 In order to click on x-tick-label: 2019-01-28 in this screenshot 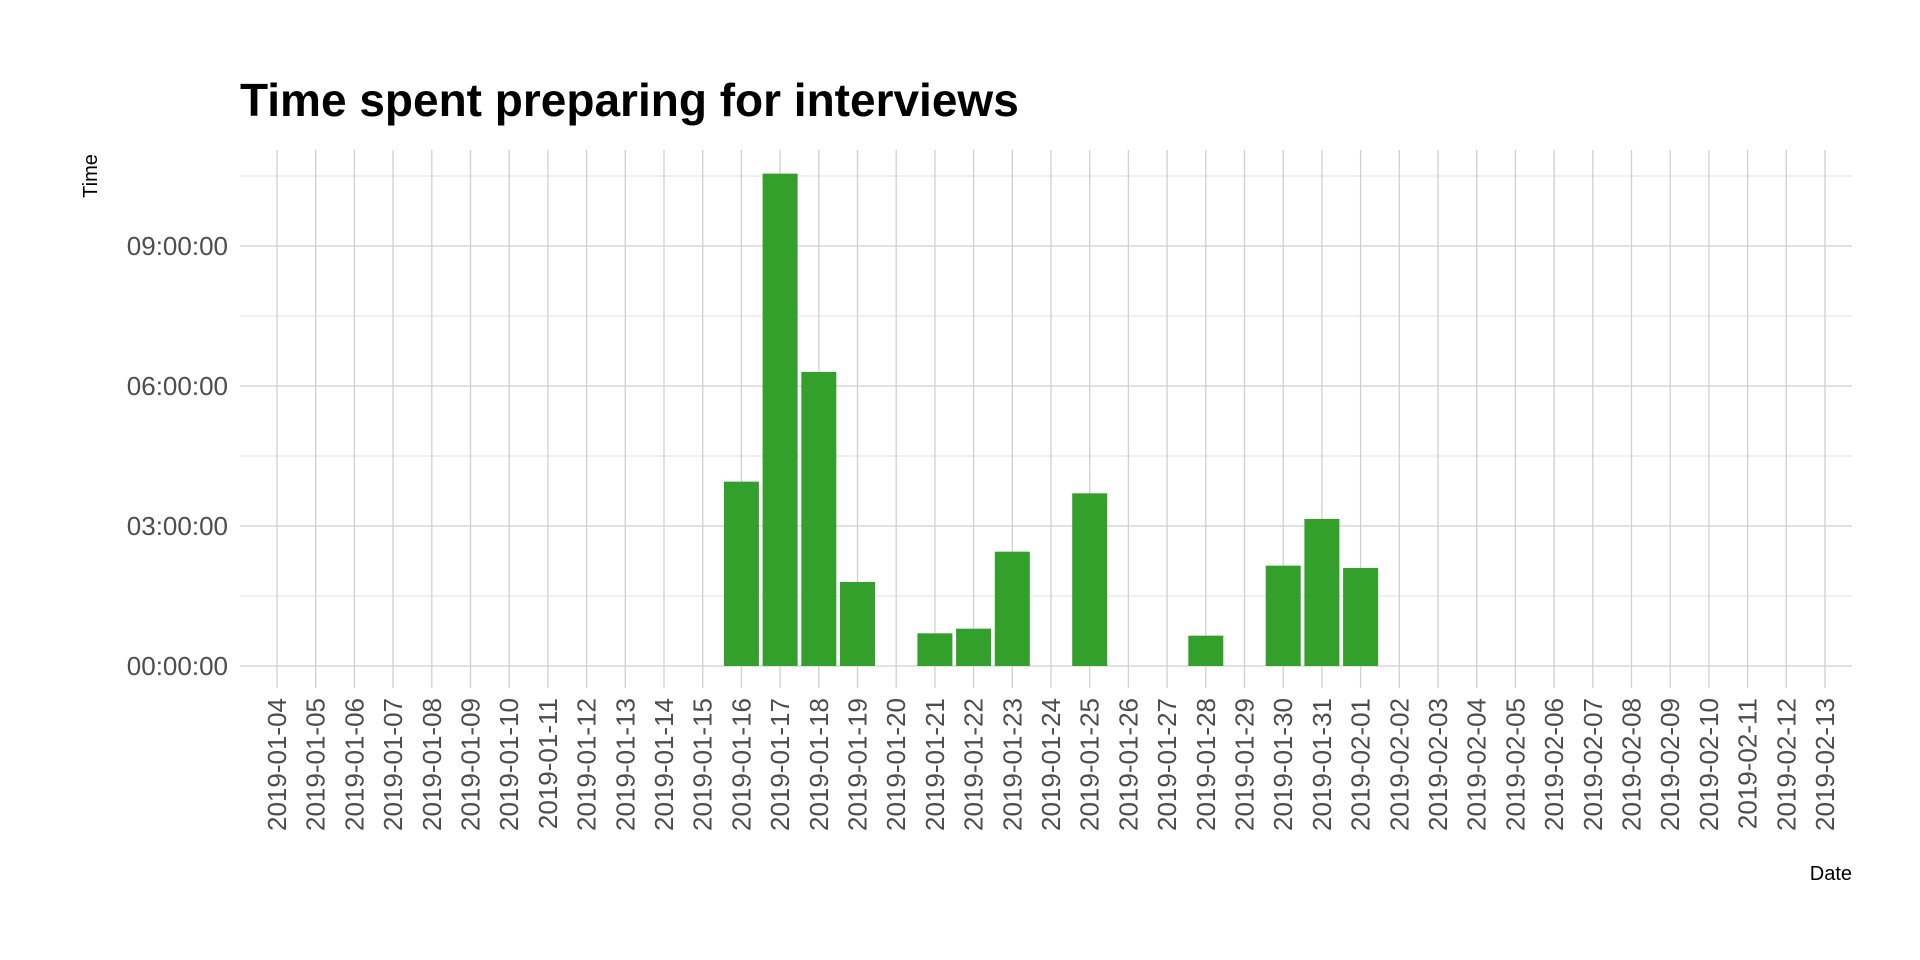, I will do `click(1206, 764)`.